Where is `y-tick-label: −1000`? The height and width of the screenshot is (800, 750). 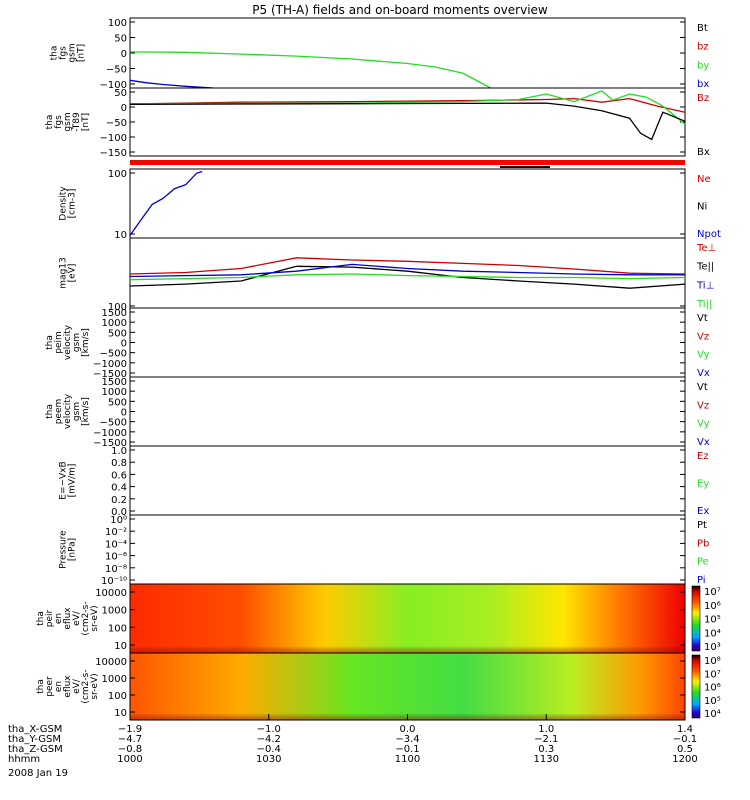
y-tick-label: −1000 is located at coordinates (110, 364).